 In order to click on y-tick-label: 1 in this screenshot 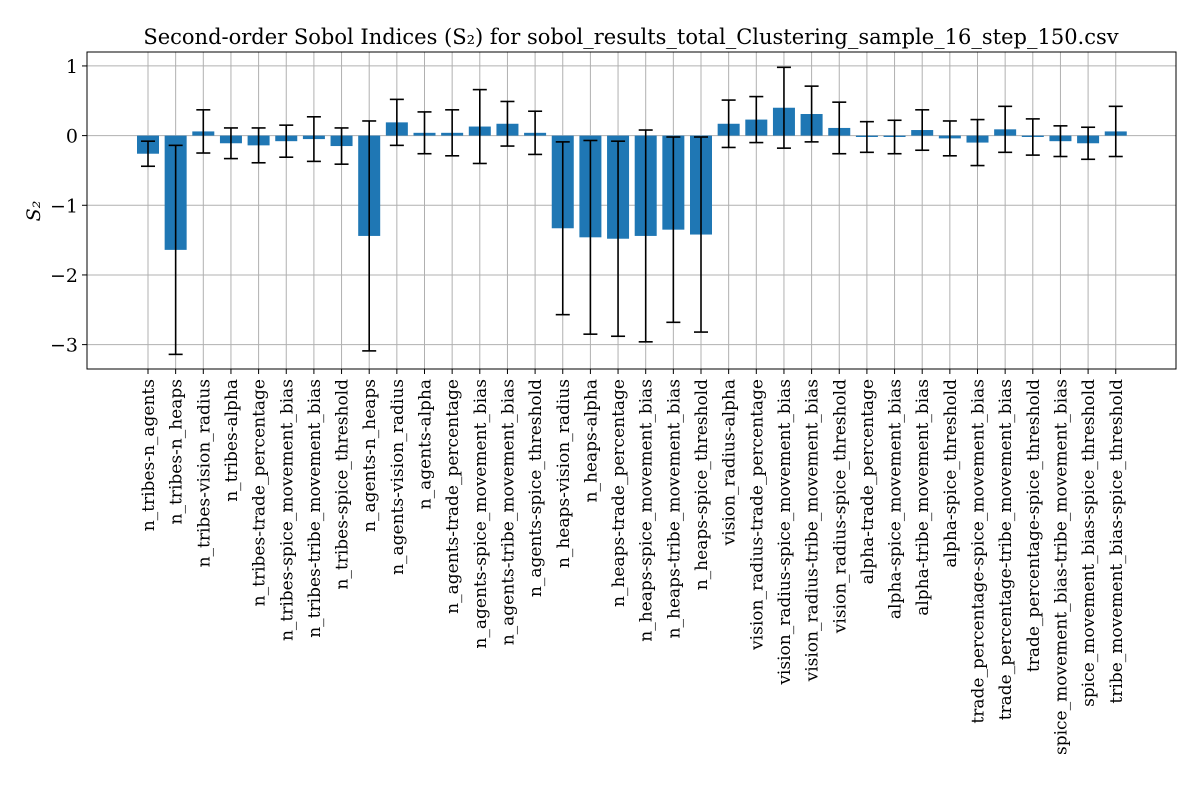, I will do `click(72, 67)`.